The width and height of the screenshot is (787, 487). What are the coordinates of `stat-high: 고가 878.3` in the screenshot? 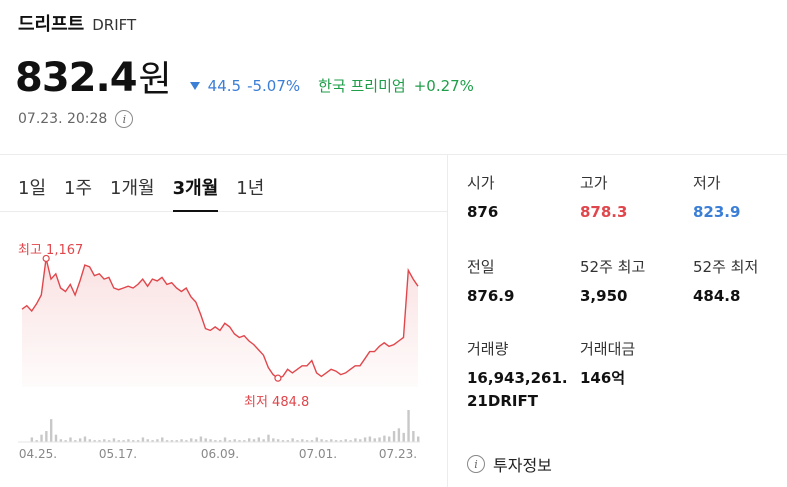 It's located at (635, 198).